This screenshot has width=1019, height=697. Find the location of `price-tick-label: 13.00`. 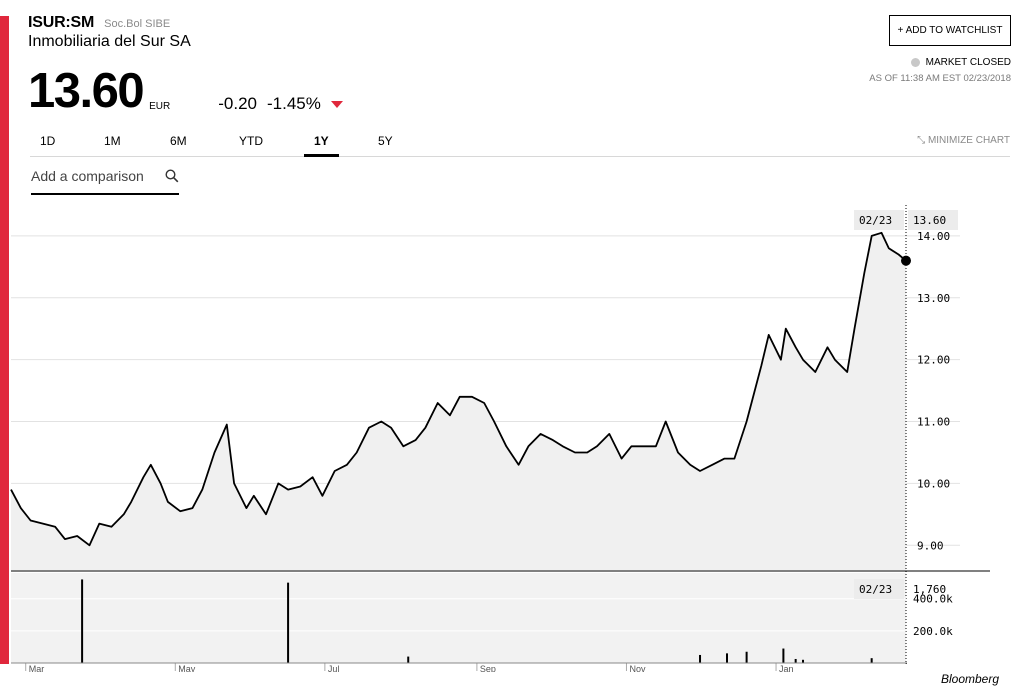

price-tick-label: 13.00 is located at coordinates (933, 298).